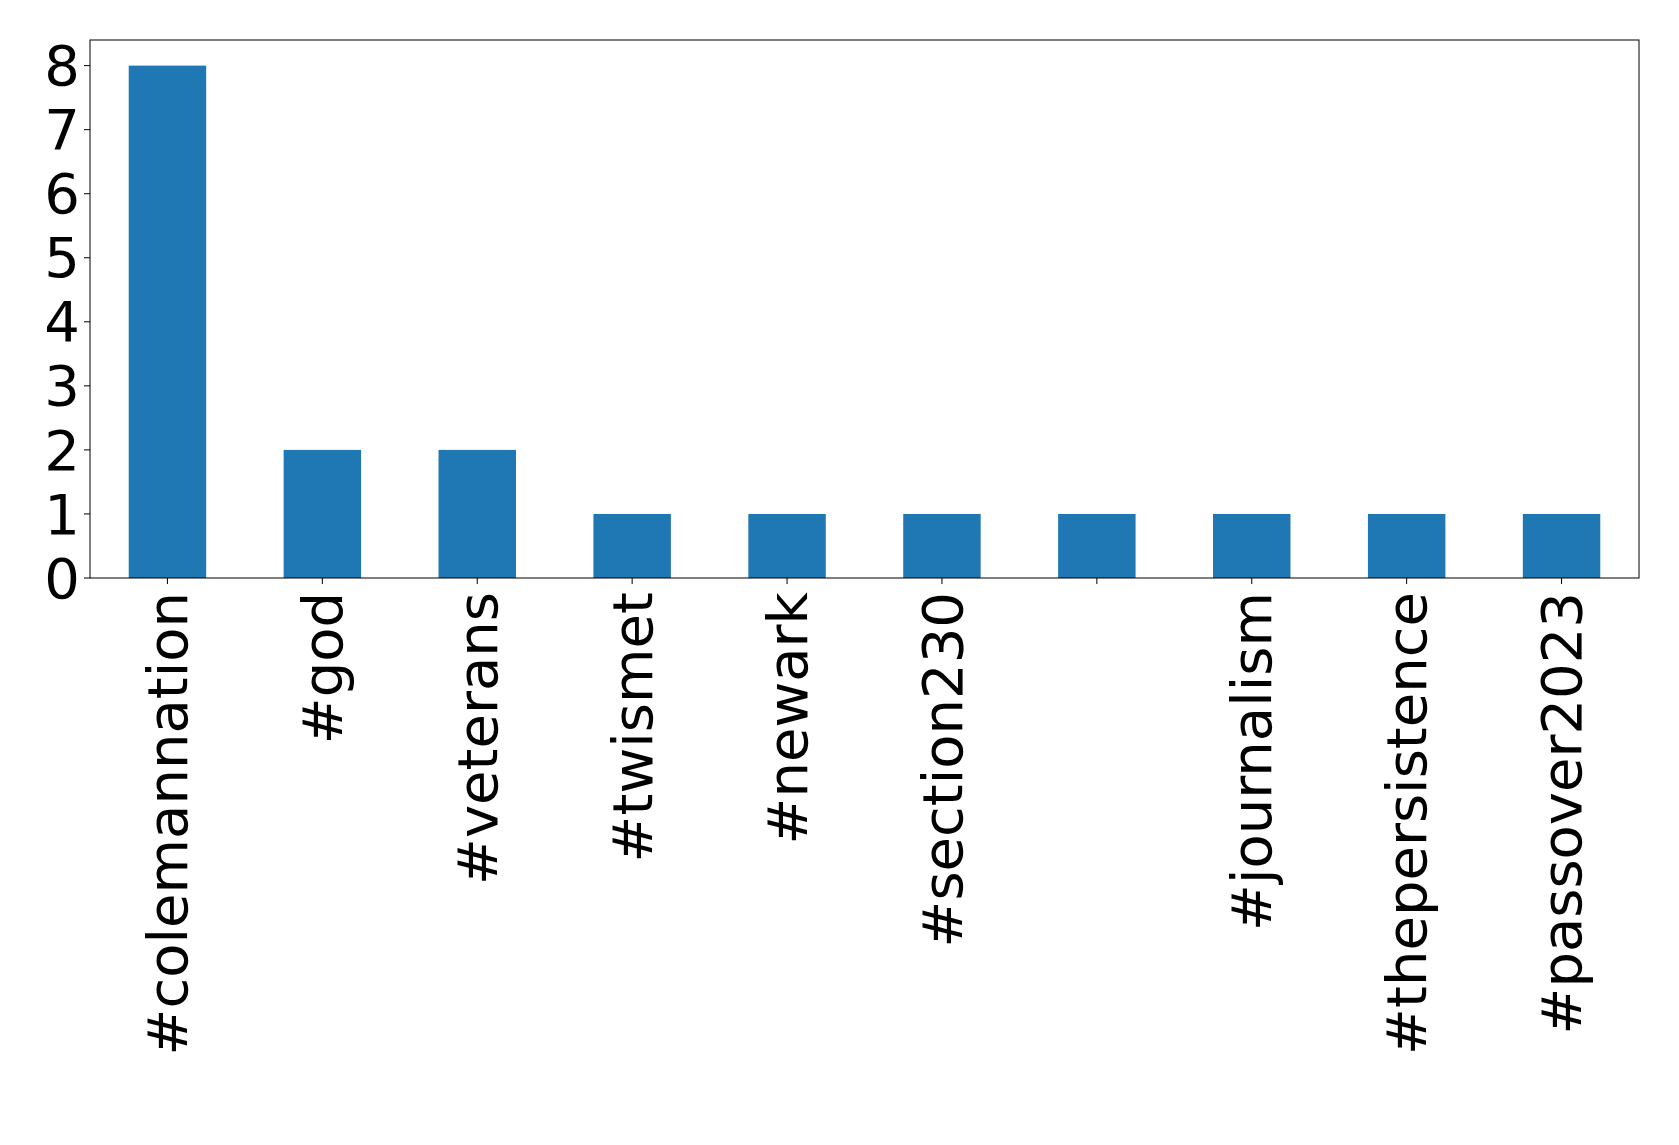  Describe the element at coordinates (477, 738) in the screenshot. I see `x-tick-label: #veterans` at that location.